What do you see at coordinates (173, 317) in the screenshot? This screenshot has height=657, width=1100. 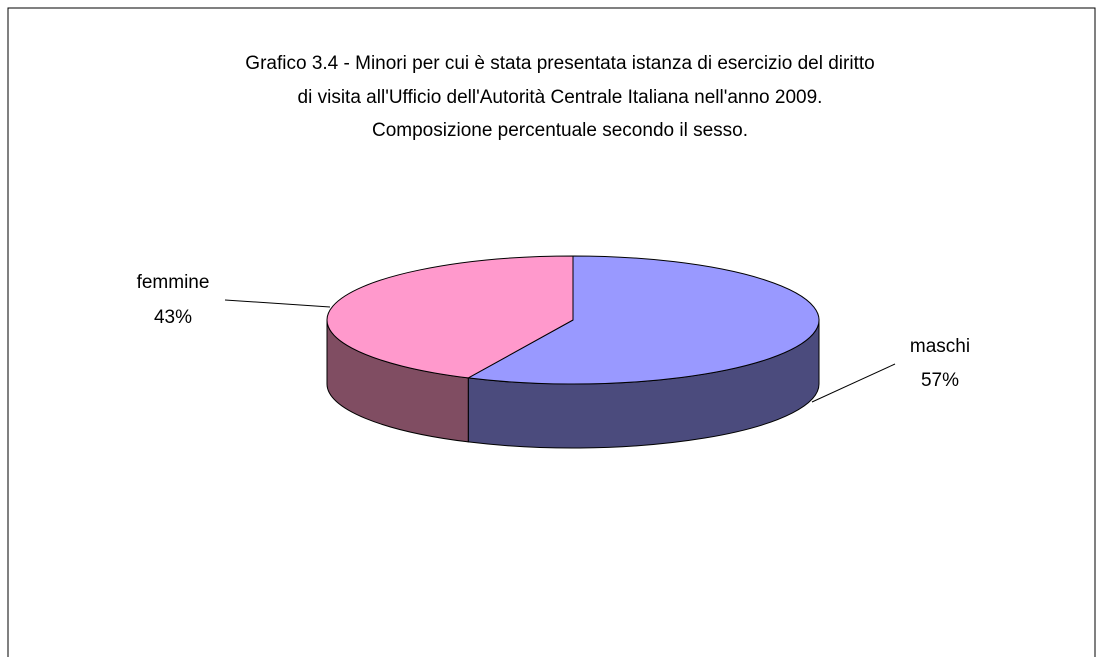 I see `slice-value-label: 43%` at bounding box center [173, 317].